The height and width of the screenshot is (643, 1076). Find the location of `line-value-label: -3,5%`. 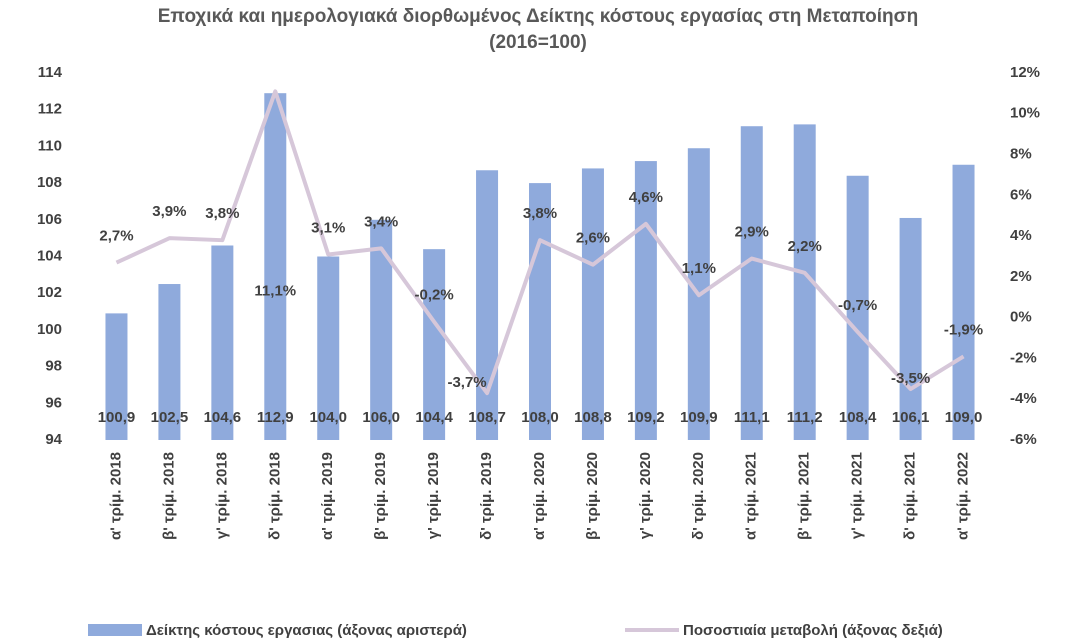

line-value-label: -3,5% is located at coordinates (910, 378).